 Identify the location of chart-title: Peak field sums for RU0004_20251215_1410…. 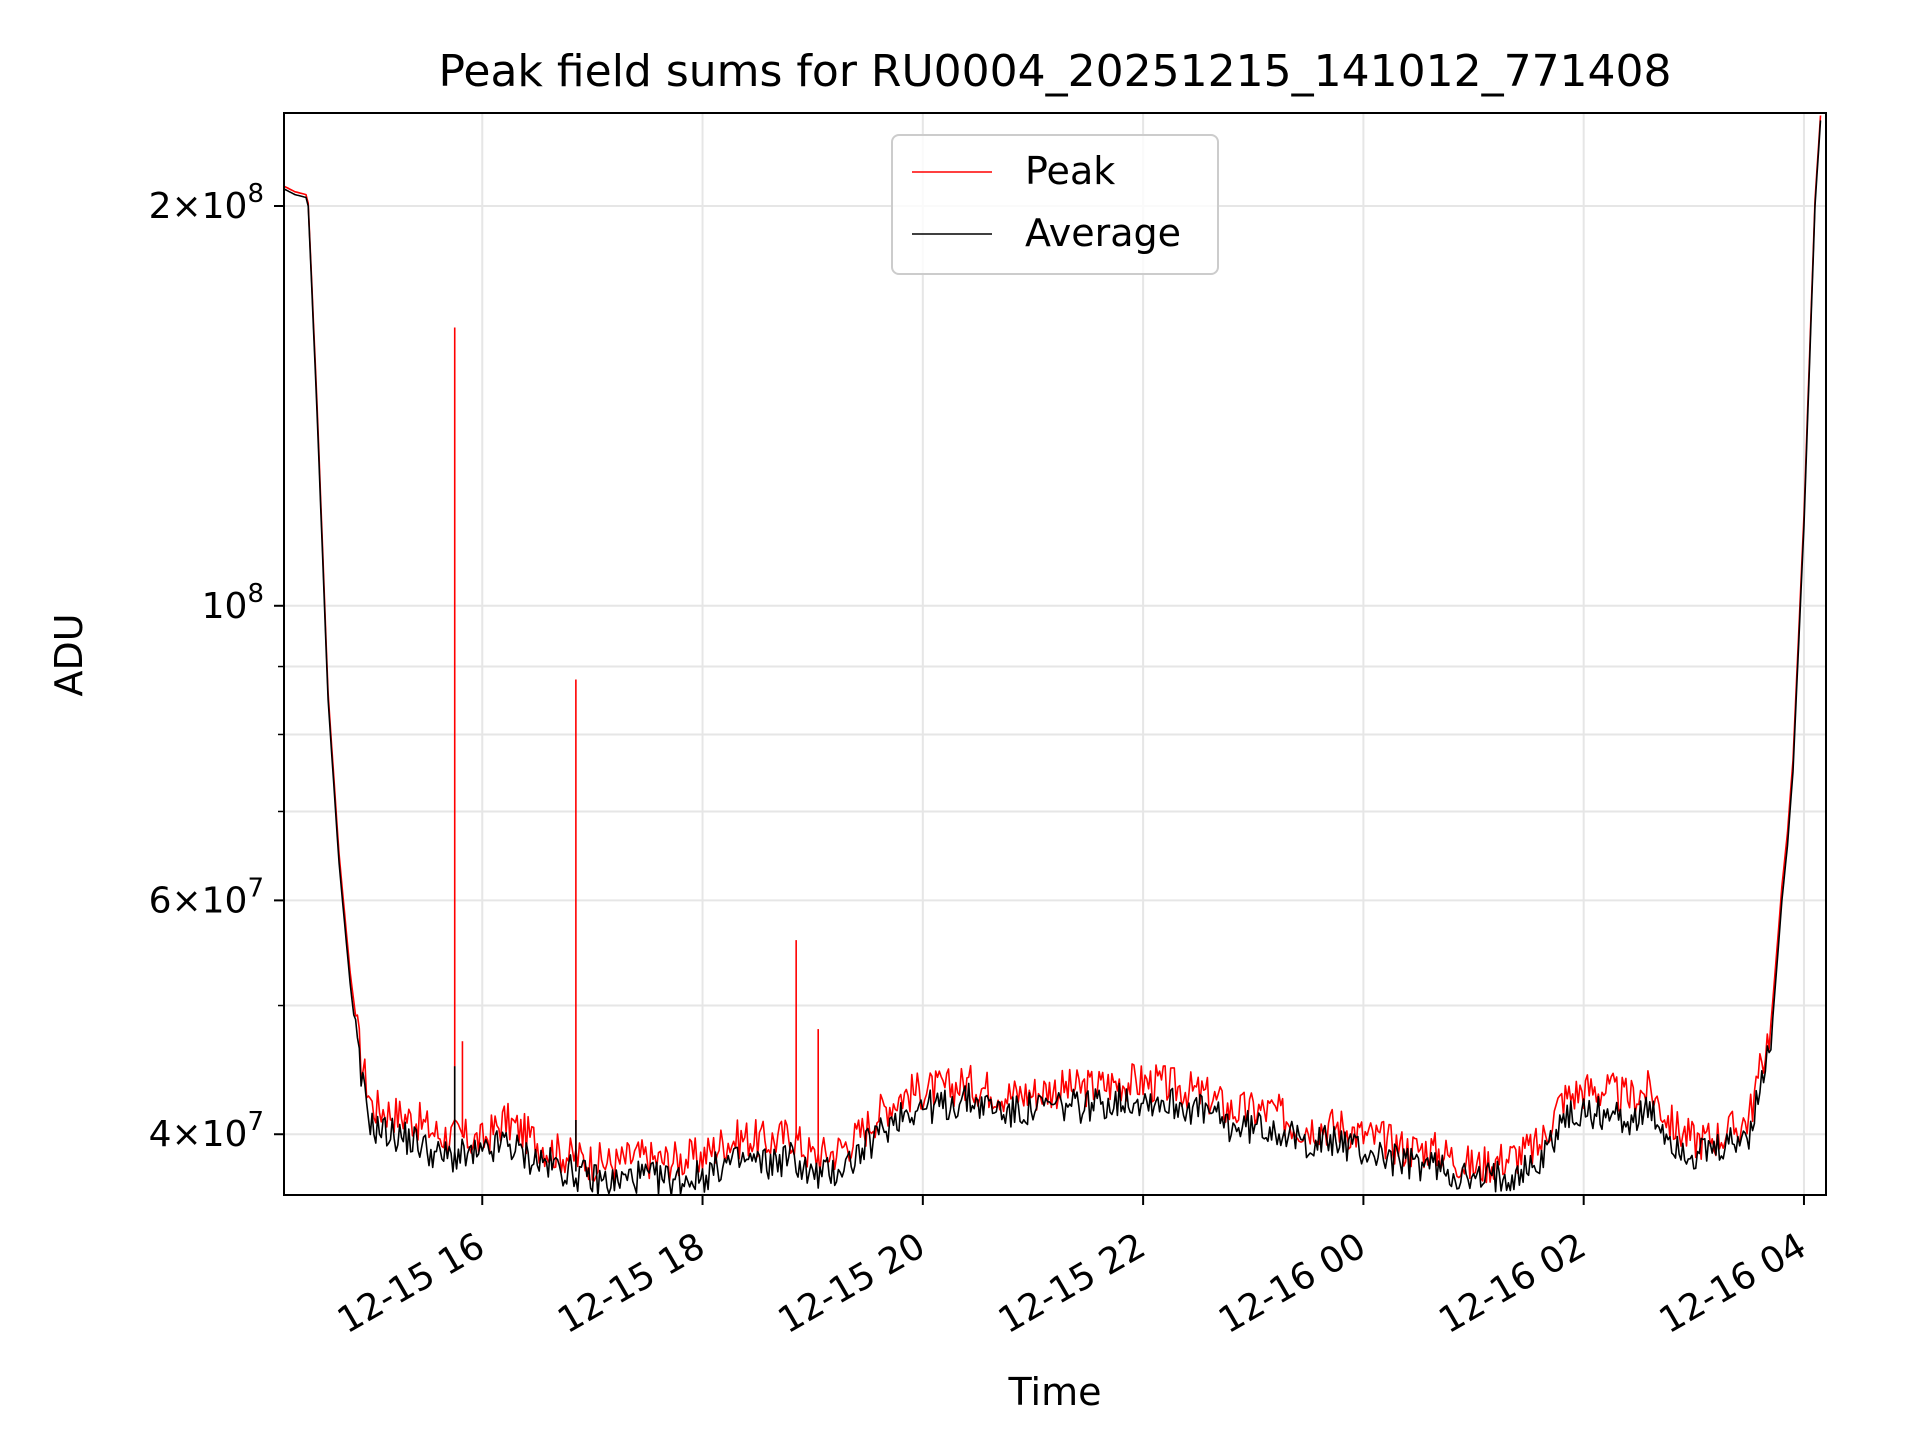
(1054, 71).